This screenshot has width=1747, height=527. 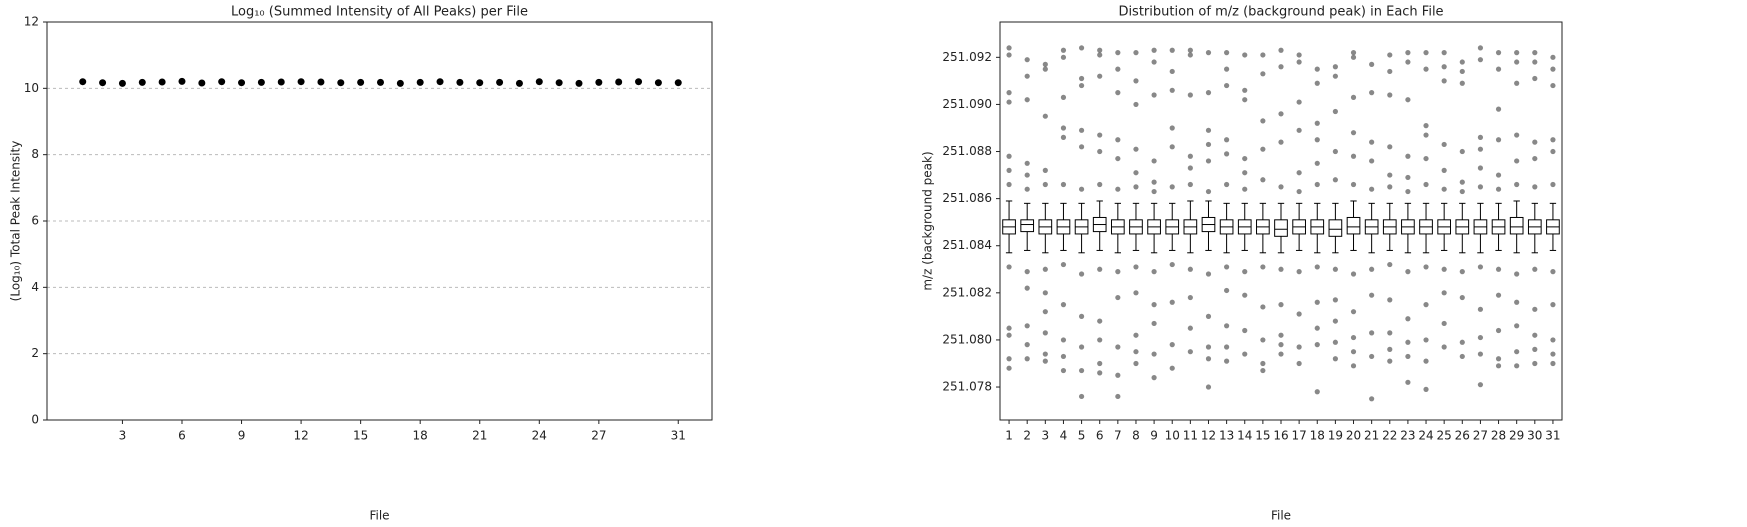 I want to click on x-tick-label: 14, so click(x=1244, y=436).